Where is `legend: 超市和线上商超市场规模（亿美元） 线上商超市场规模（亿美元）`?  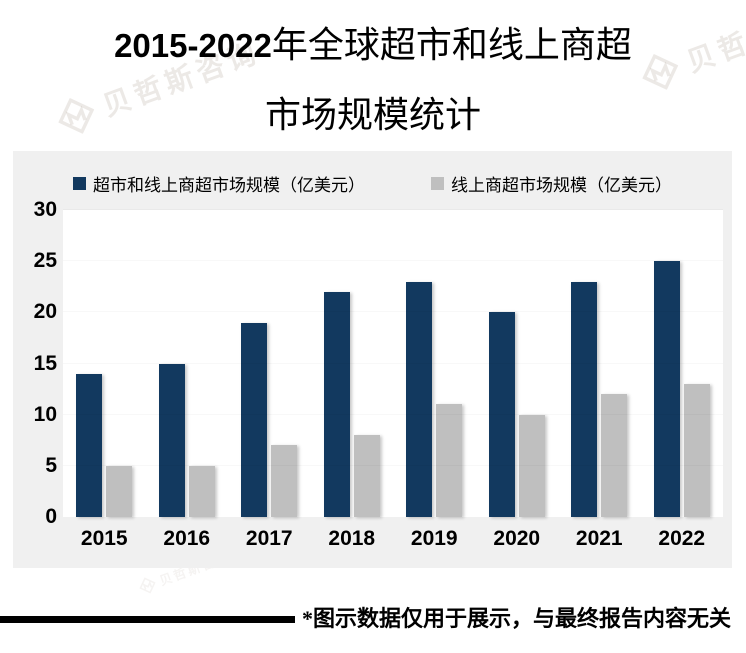 legend: 超市和线上商超市场规模（亿美元） 线上商超市场规模（亿美元） is located at coordinates (372, 183).